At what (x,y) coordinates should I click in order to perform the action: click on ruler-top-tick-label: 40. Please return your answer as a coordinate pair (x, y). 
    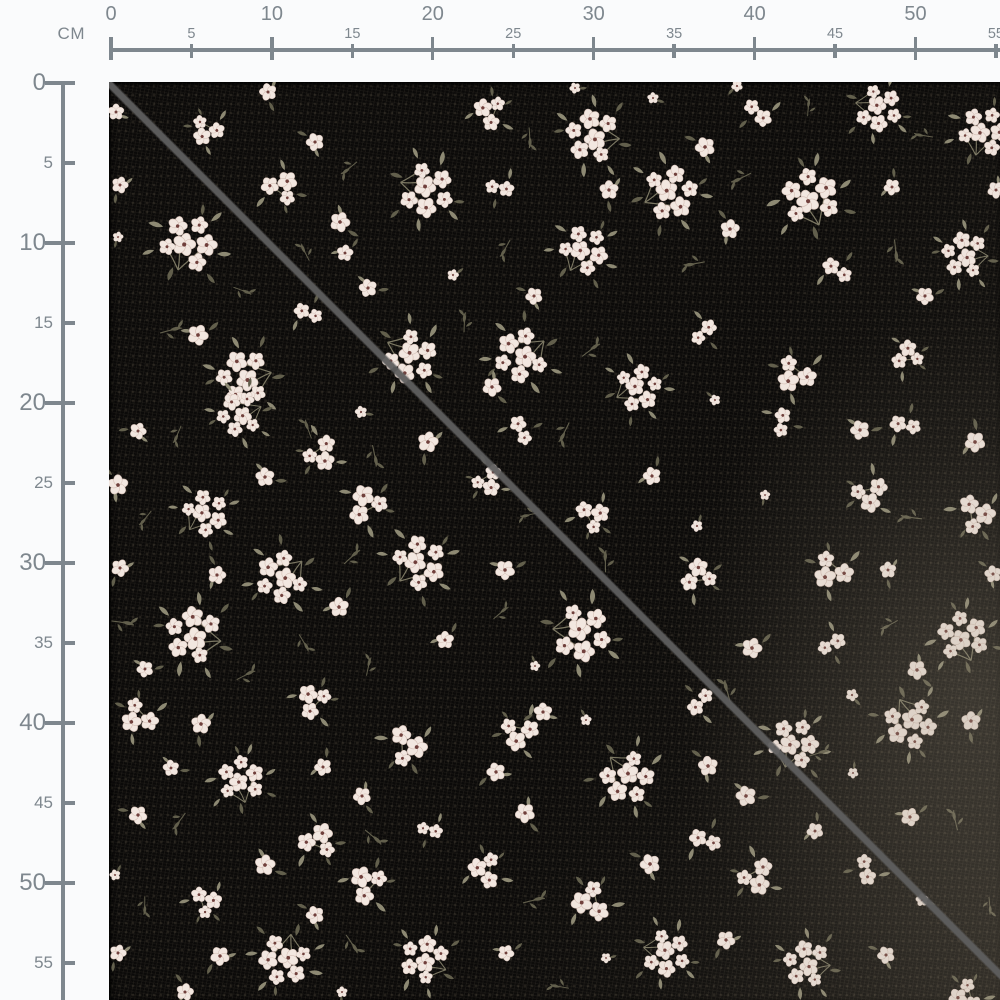
    Looking at the image, I should click on (754, 14).